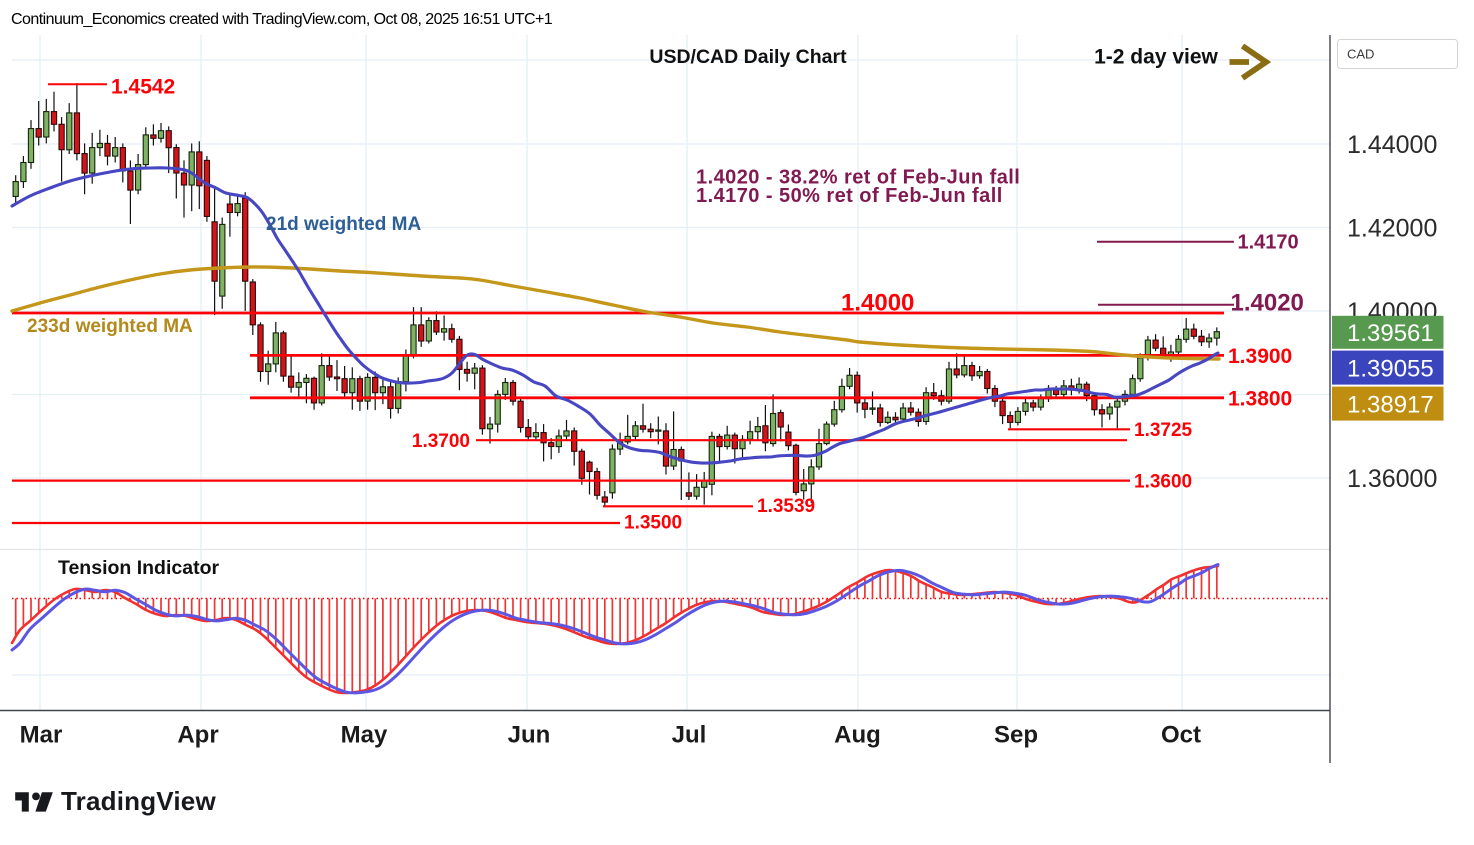 This screenshot has height=845, width=1474. What do you see at coordinates (786, 506) in the screenshot?
I see `svg-text: 1.3539` at bounding box center [786, 506].